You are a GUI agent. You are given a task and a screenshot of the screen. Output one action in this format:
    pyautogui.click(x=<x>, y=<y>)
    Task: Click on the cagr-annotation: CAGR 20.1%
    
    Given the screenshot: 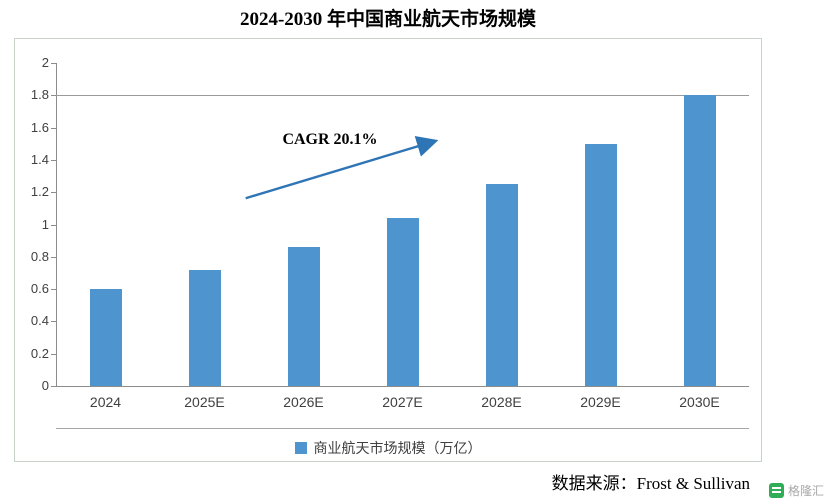 What is the action you would take?
    pyautogui.click(x=330, y=139)
    